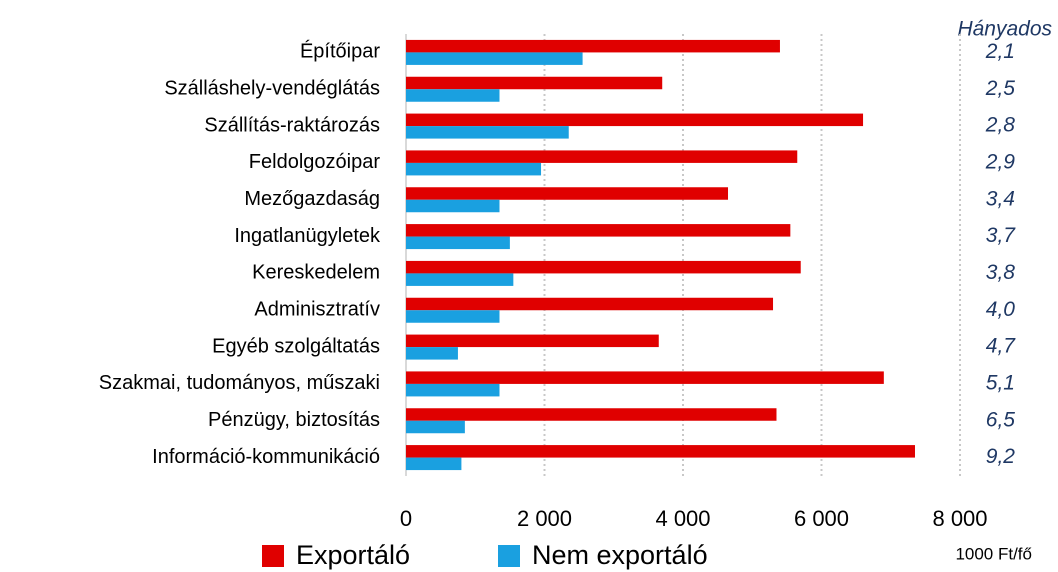 The height and width of the screenshot is (572, 1058). Describe the element at coordinates (292, 125) in the screenshot. I see `y-tick-label: Szállítás-raktározás` at that location.